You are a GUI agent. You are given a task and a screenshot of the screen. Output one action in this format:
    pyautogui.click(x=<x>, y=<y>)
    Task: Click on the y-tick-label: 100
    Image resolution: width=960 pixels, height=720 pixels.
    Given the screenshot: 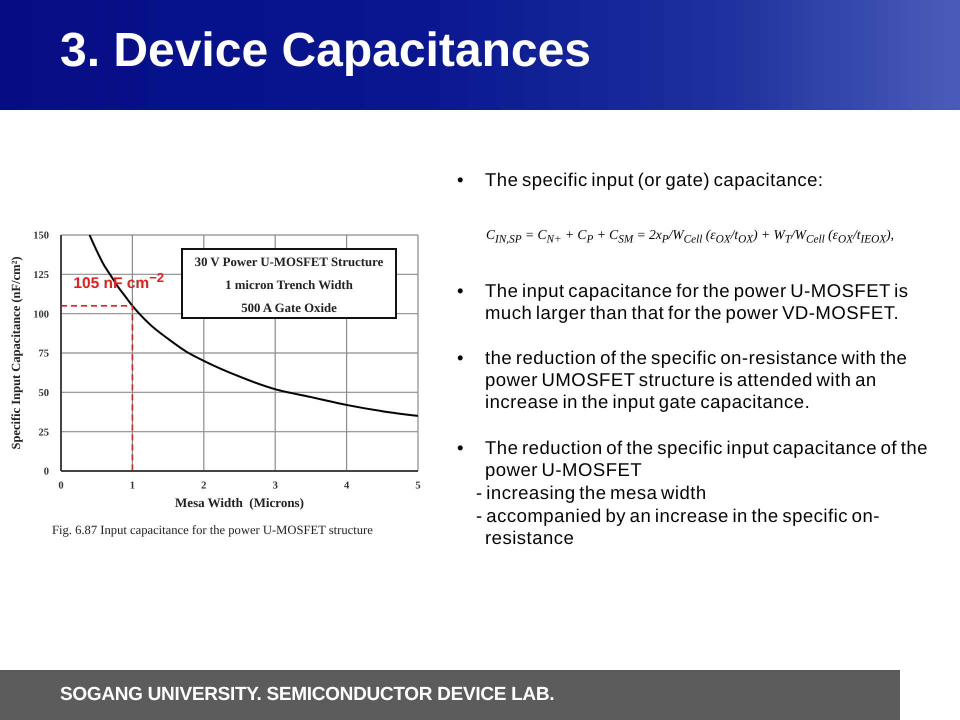 What is the action you would take?
    pyautogui.click(x=41, y=314)
    